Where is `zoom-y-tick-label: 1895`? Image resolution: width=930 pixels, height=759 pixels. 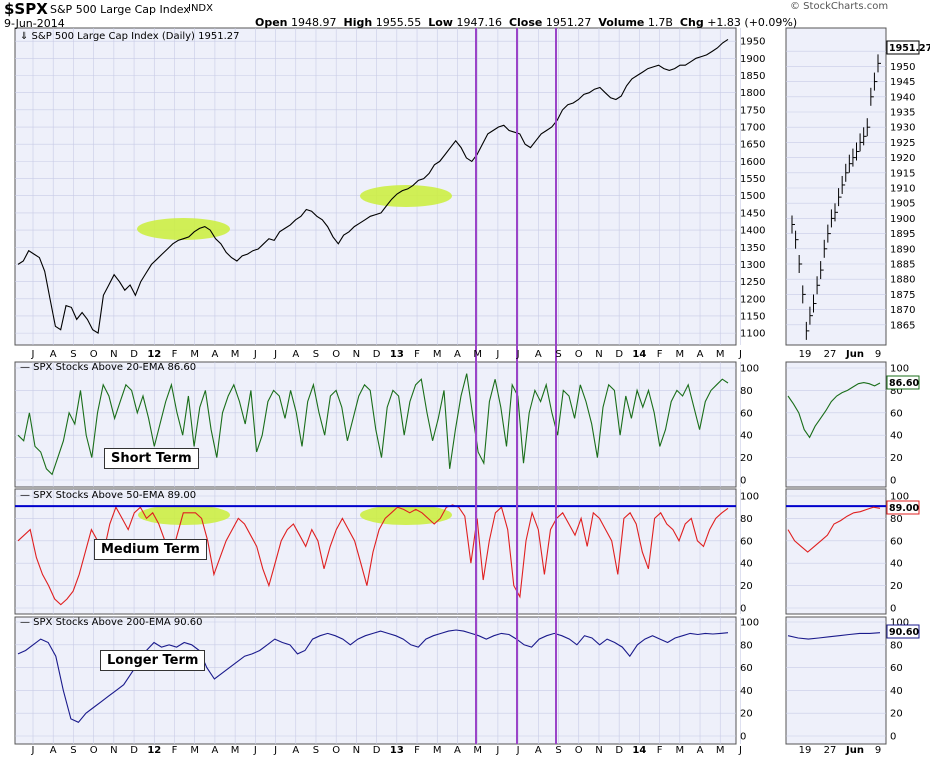
zoom-y-tick-label: 1895 is located at coordinates (902, 234).